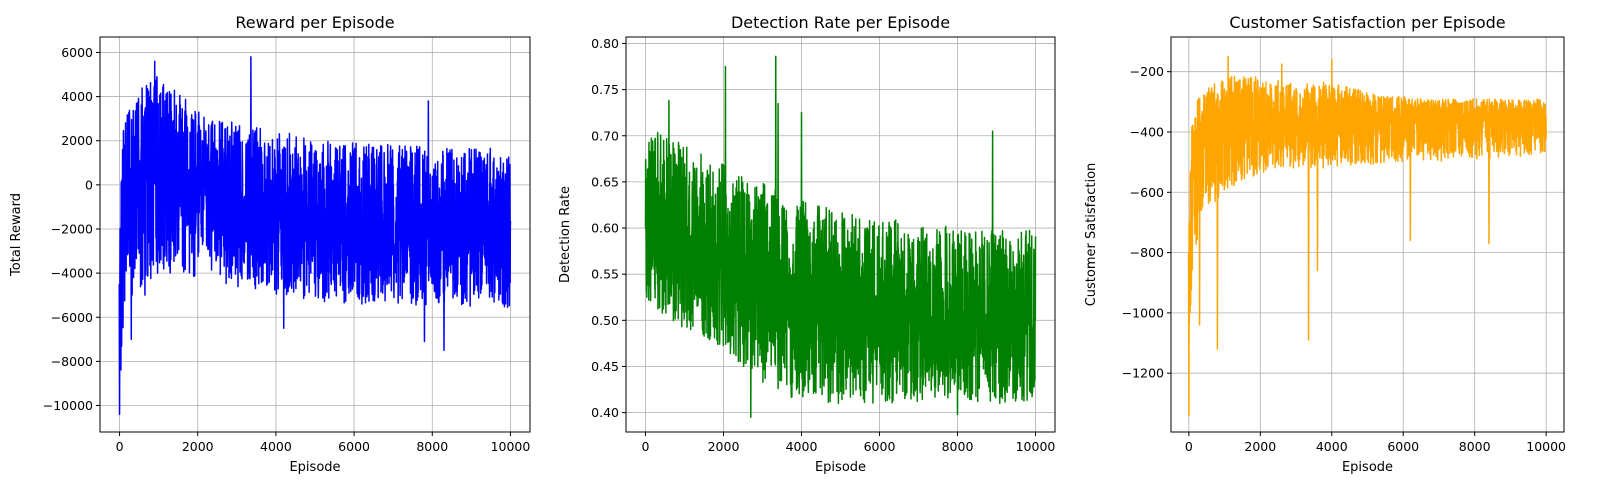 Image resolution: width=1600 pixels, height=500 pixels. I want to click on chart-title: Reward per Episode, so click(314, 22).